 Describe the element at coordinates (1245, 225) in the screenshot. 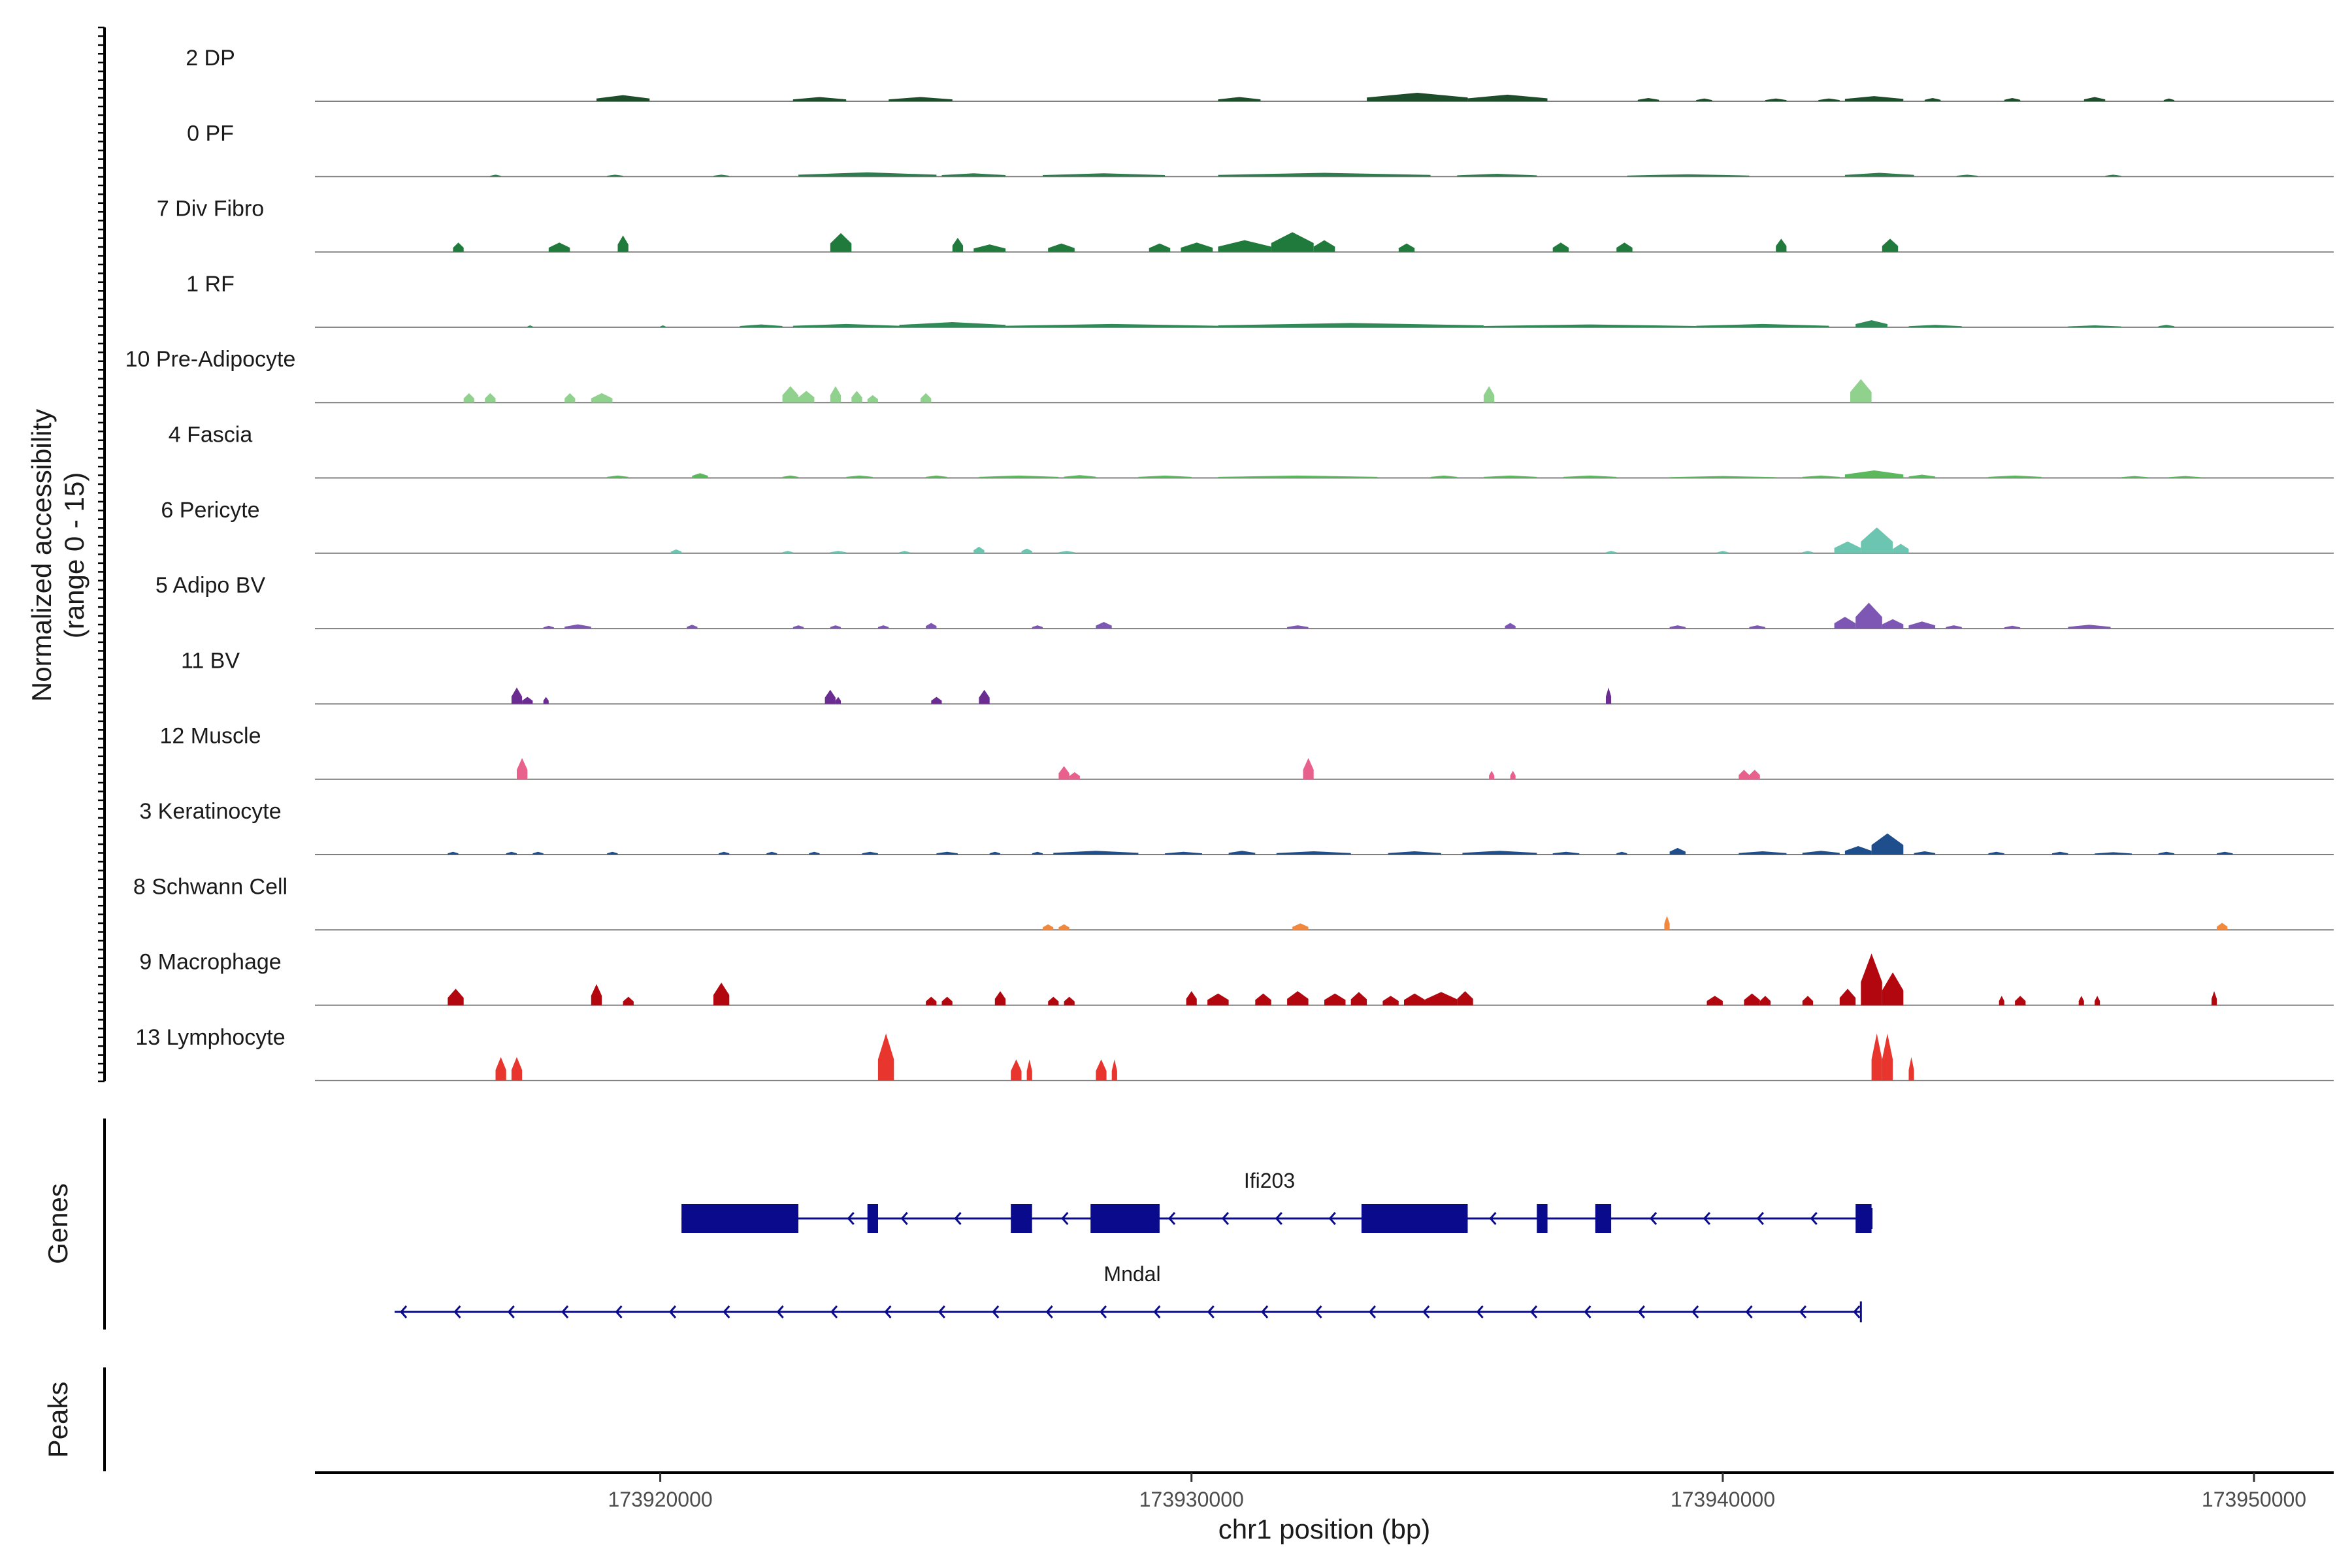

I see `track-3: 7 Div Fibro` at that location.